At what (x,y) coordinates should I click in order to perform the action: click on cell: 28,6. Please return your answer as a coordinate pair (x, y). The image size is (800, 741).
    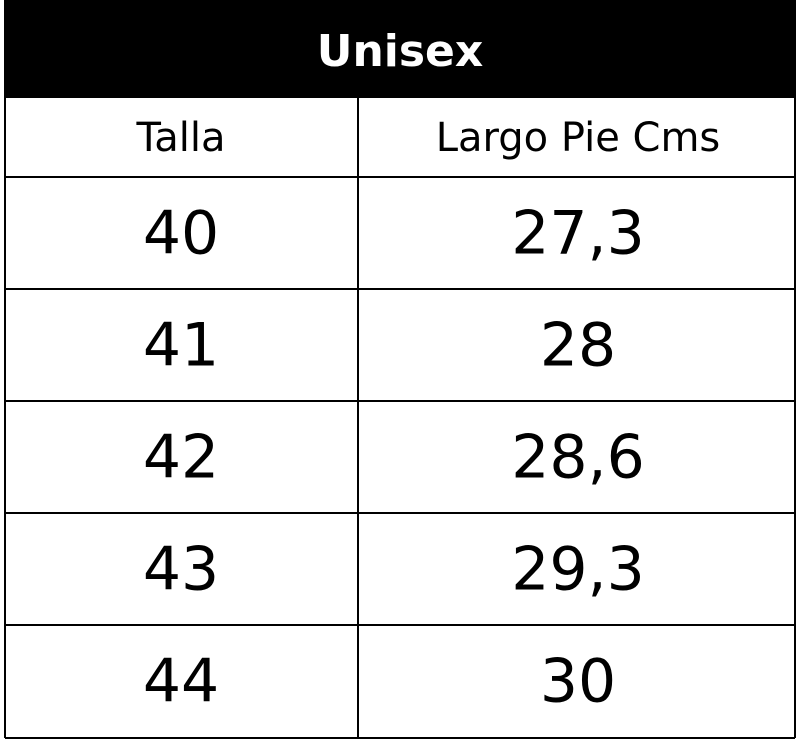
    Looking at the image, I should click on (578, 458).